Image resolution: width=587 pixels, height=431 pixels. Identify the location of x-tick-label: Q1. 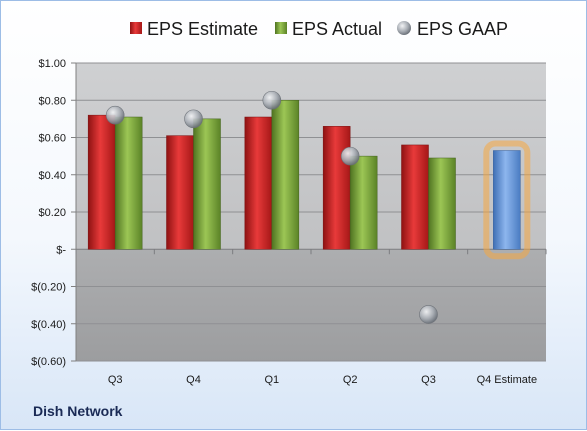
(271, 380).